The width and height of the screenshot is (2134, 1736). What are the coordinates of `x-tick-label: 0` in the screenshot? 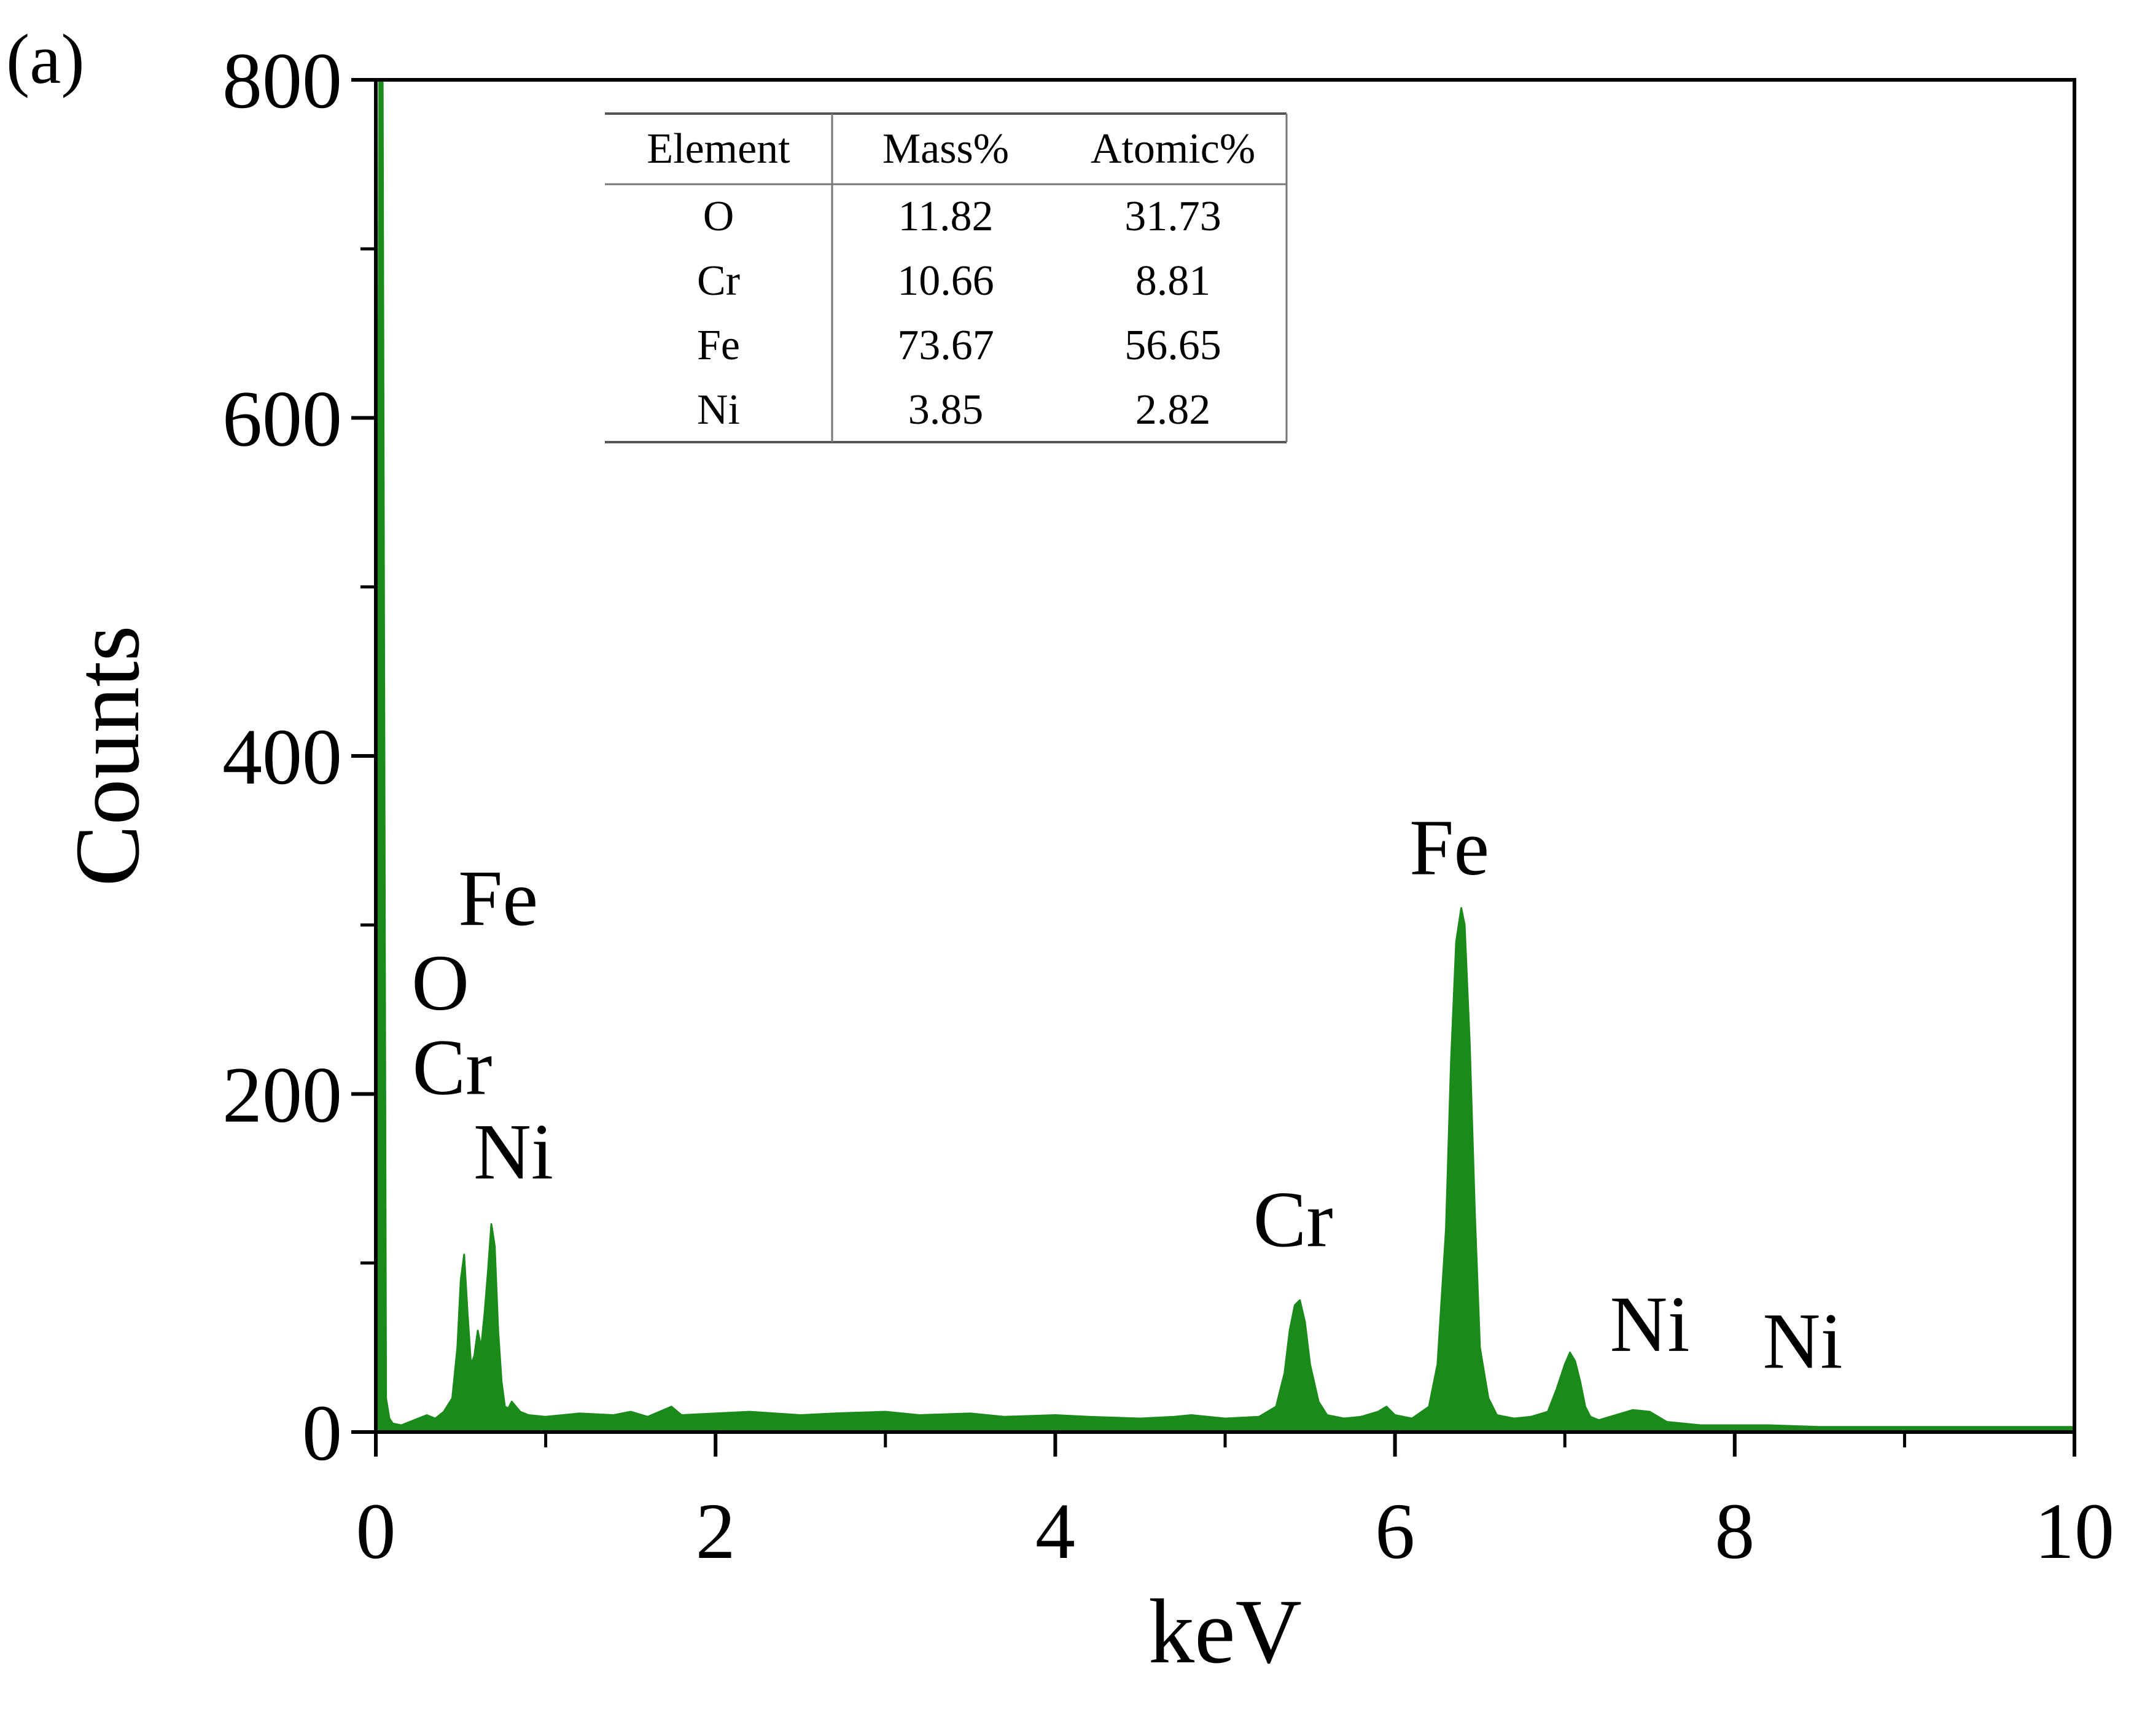 It's located at (376, 1531).